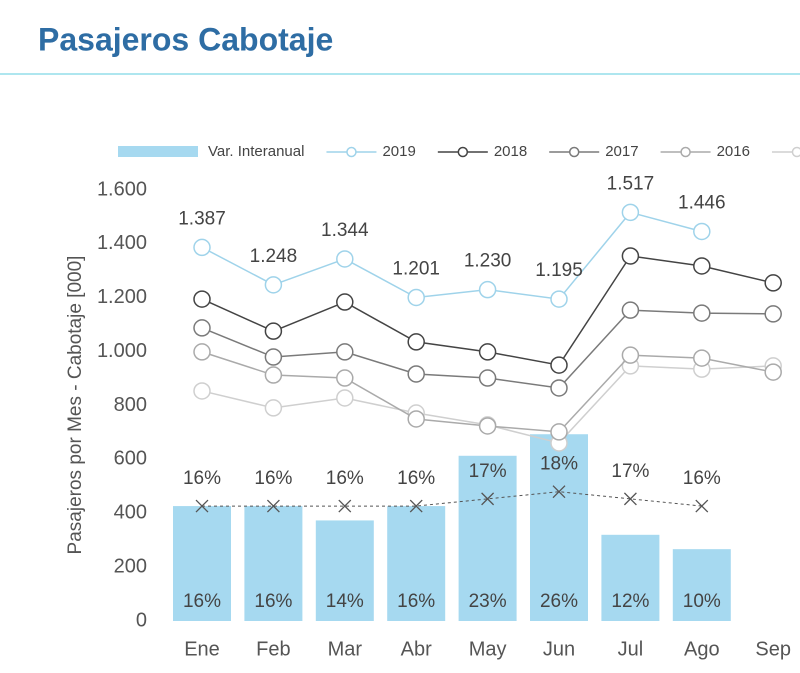 Image resolution: width=800 pixels, height=673 pixels. What do you see at coordinates (510, 151) in the screenshot?
I see `legend-label: 2018` at bounding box center [510, 151].